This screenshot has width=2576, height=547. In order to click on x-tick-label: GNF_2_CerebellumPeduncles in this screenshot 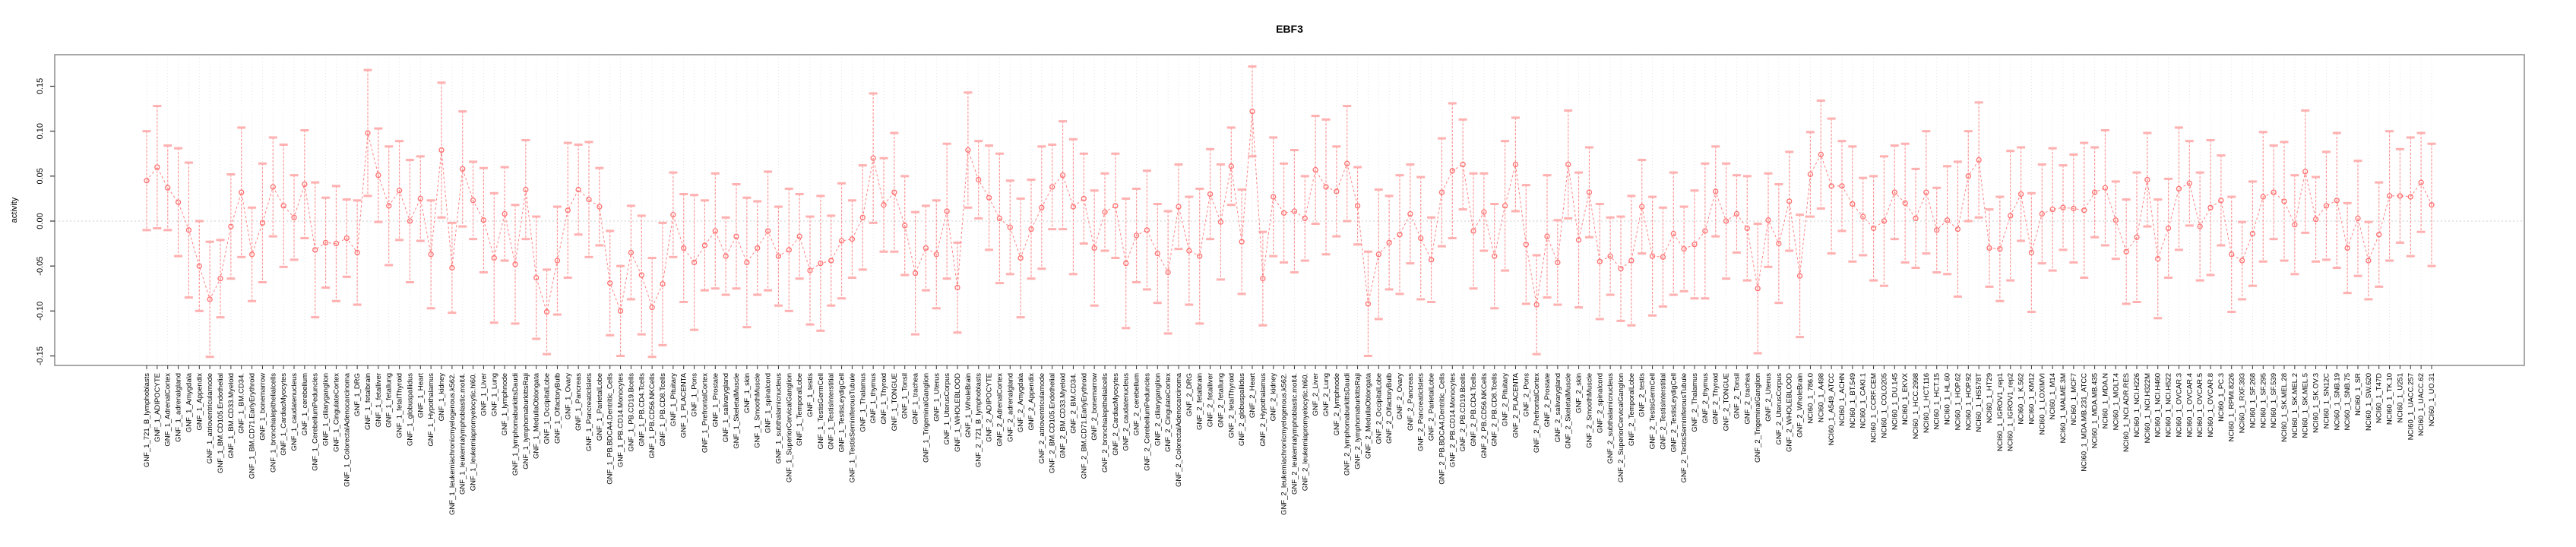, I will do `click(1147, 422)`.